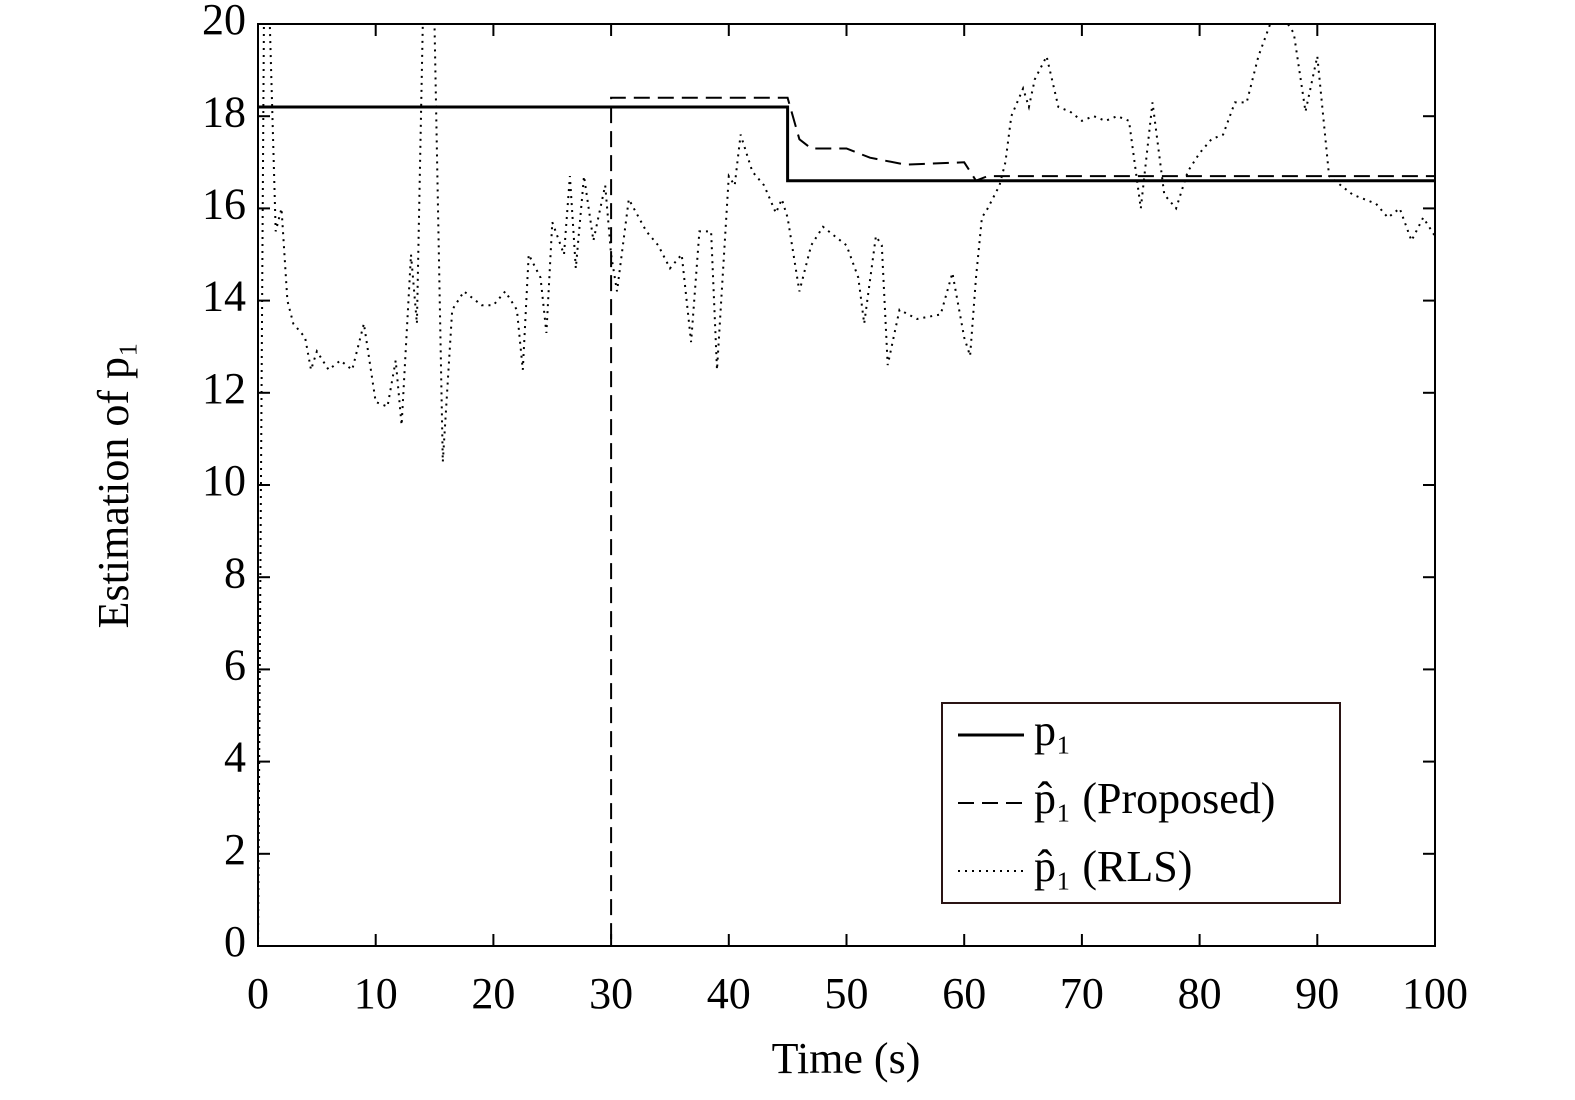  What do you see at coordinates (1052, 730) in the screenshot?
I see `legend-label: p₁` at bounding box center [1052, 730].